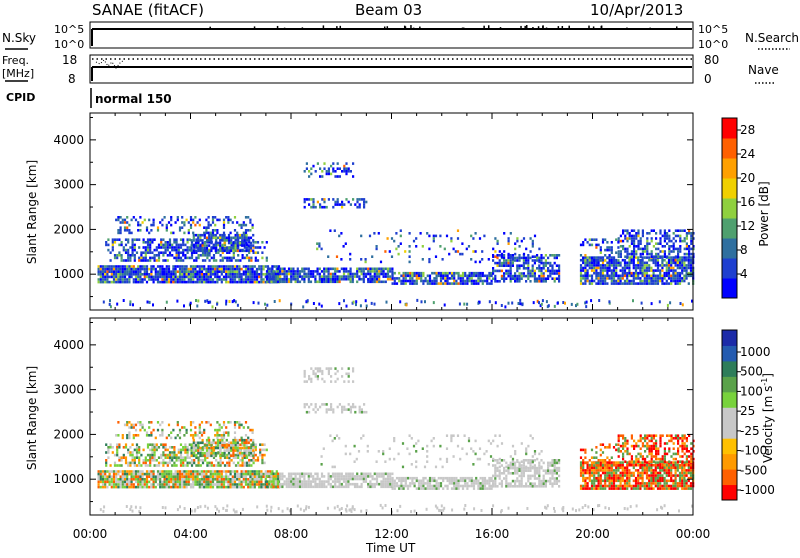 The width and height of the screenshot is (800, 558). I want to click on nsearch-label: N.Search, so click(772, 38).